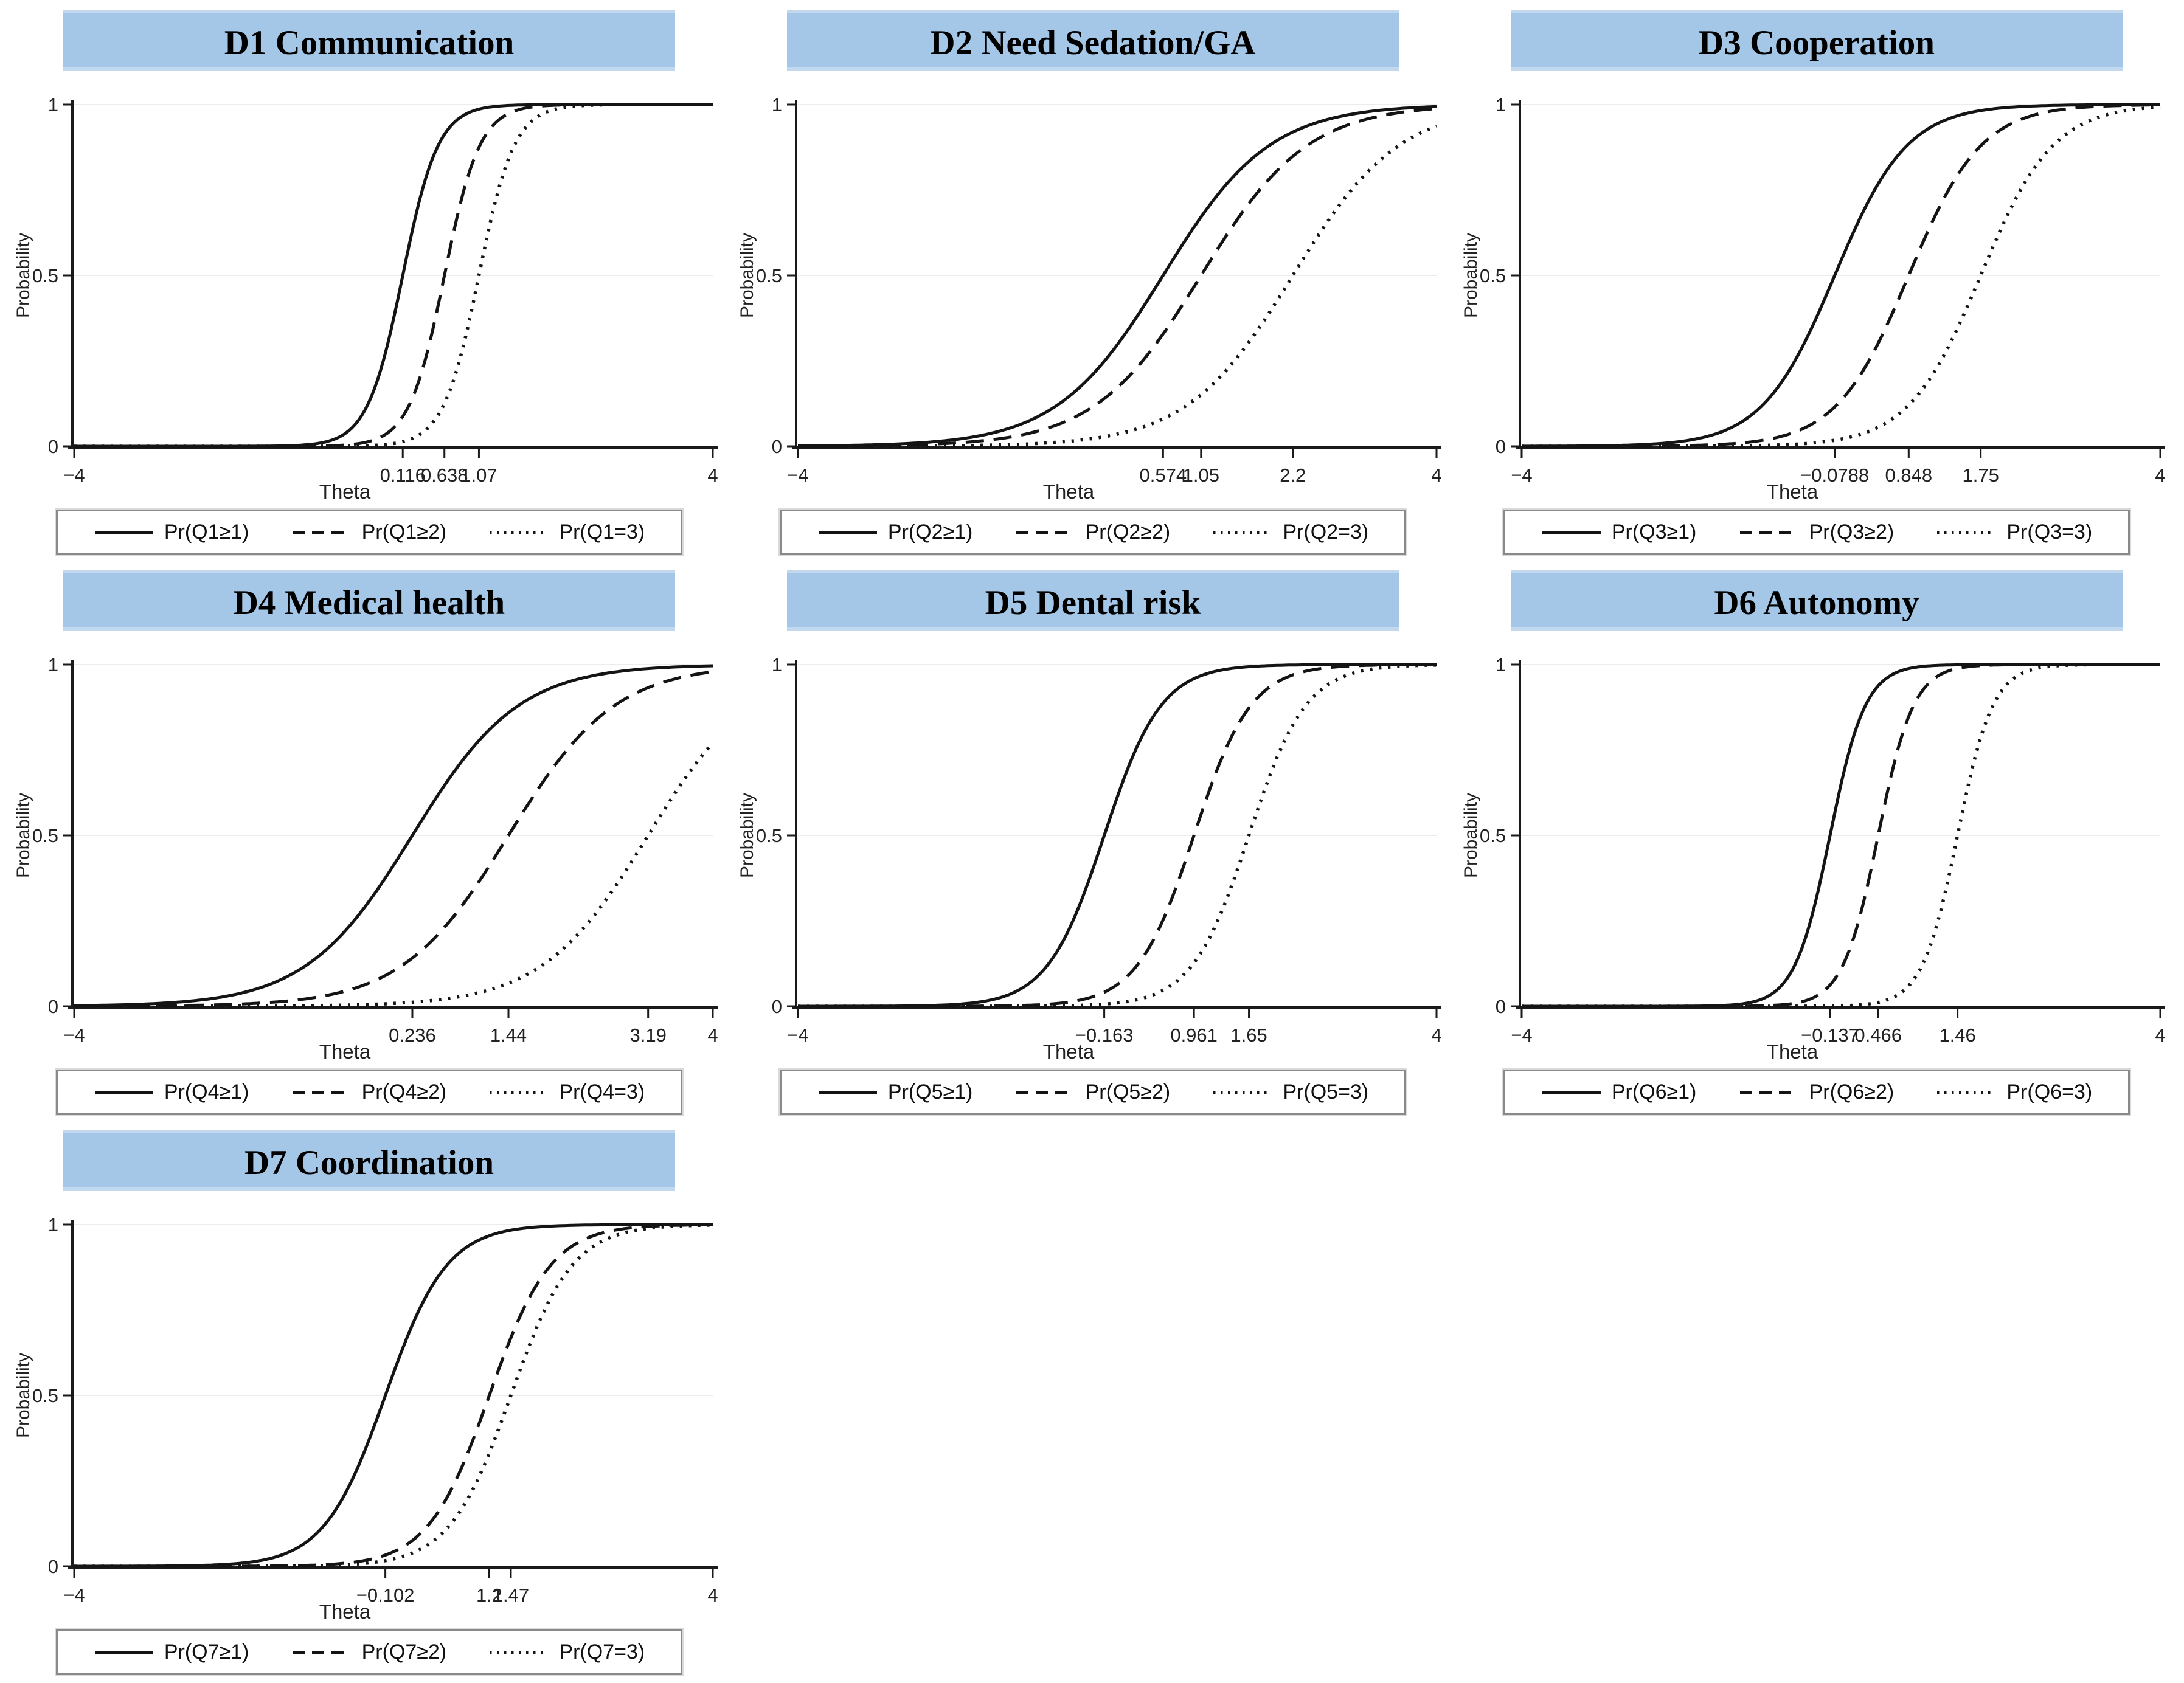  I want to click on legend-item-dashed: Pr(Q3≥2), so click(1816, 532).